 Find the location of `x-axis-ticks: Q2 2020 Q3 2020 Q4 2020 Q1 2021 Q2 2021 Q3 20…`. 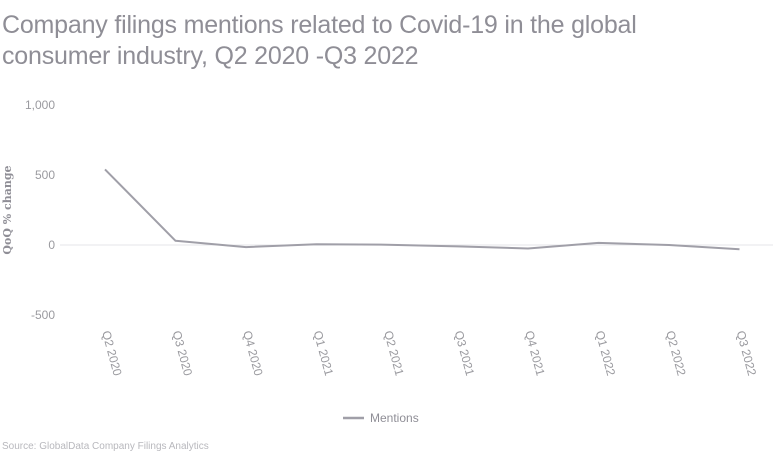

x-axis-ticks: Q2 2020 Q3 2020 Q4 2020 Q1 2021 Q2 2021 Q3 20… is located at coordinates (429, 353).